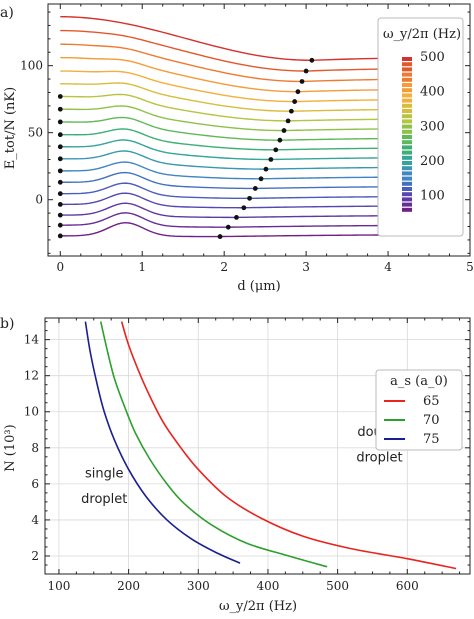 This screenshot has width=474, height=619. What do you see at coordinates (10, 128) in the screenshot?
I see `panel-a-ylabel: E_tot/N (nK)` at bounding box center [10, 128].